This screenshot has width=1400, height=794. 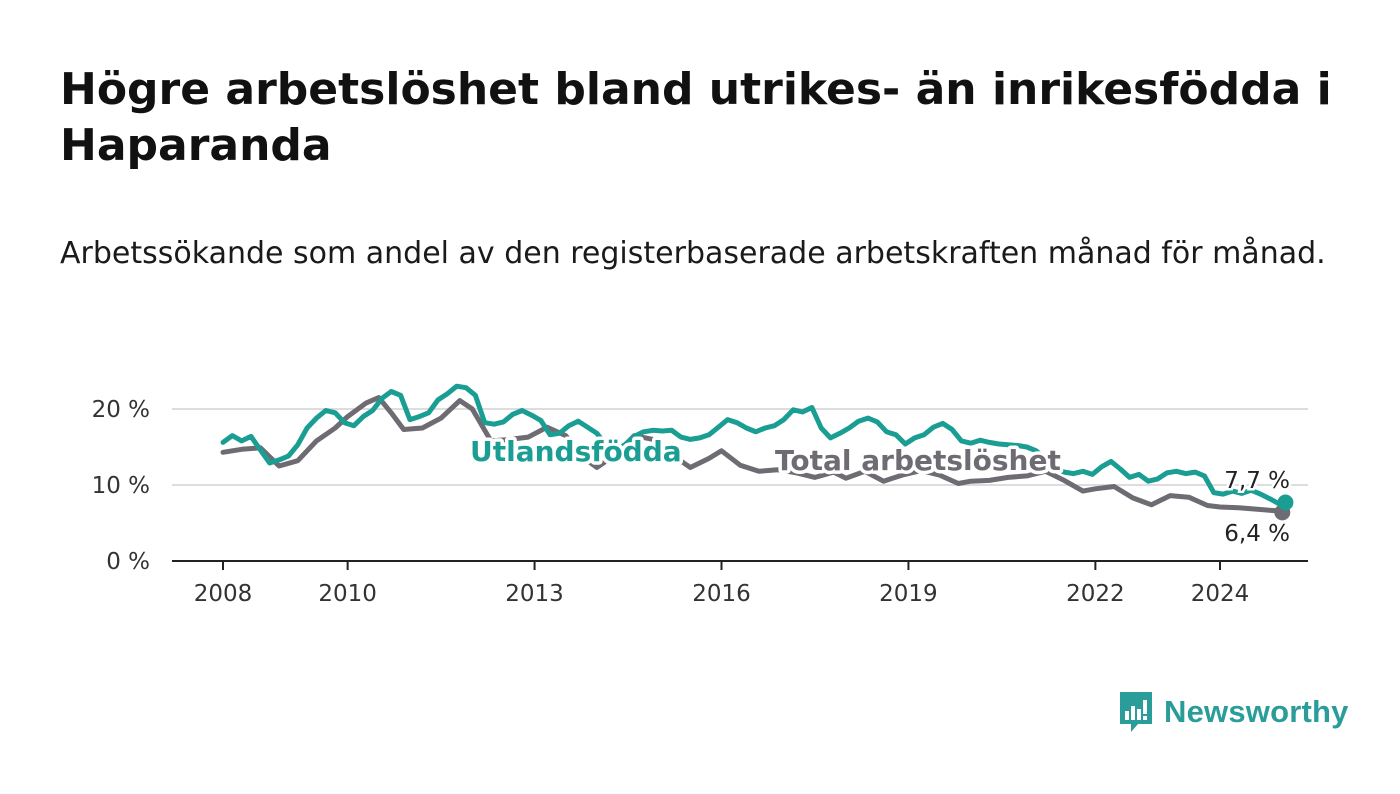 I want to click on y-axis: 0 % 10 % 20 %, so click(x=121, y=486).